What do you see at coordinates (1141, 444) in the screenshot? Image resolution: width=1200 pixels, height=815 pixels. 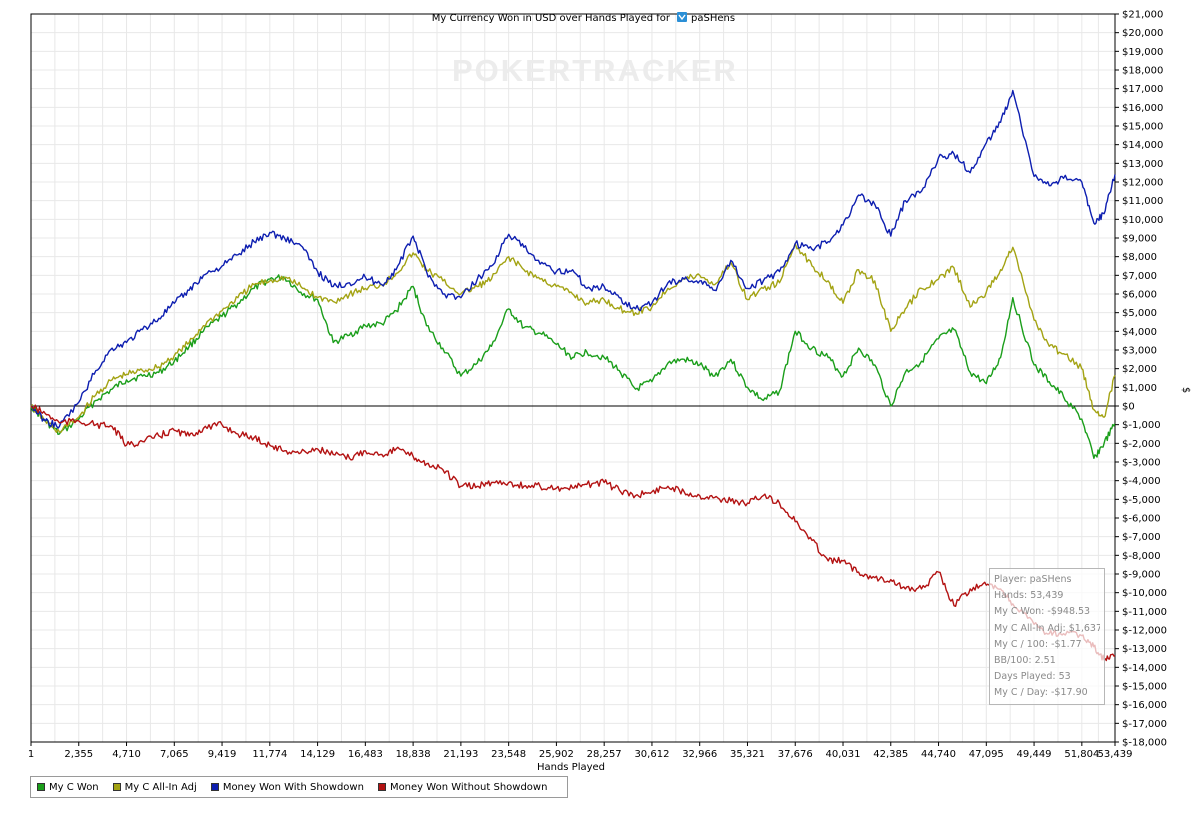 I see `y-tick-label: $-2,000` at bounding box center [1141, 444].